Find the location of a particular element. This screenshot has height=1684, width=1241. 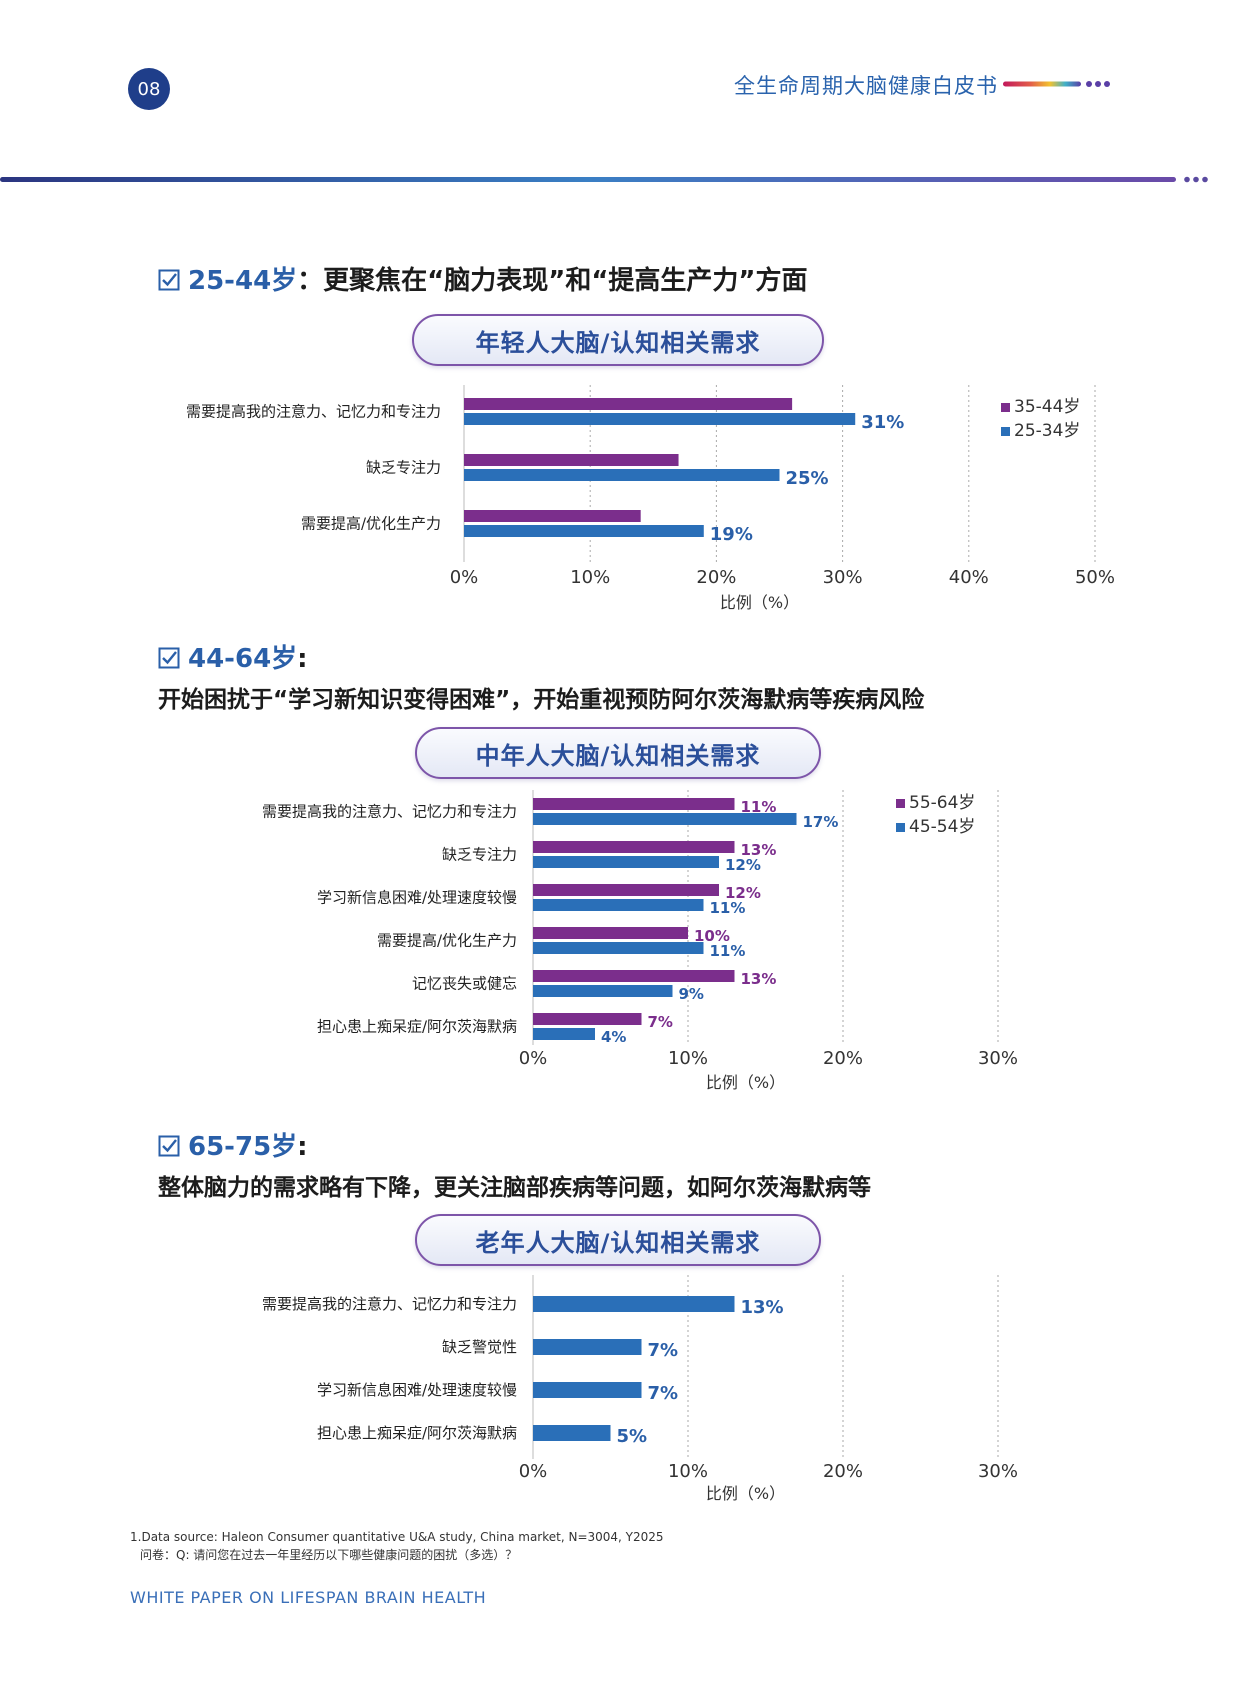

footnote-question: 问卷：Q: 请问您在过去一年里经历以下哪些健康问题的困扰（多选）？ is located at coordinates (329, 1555).